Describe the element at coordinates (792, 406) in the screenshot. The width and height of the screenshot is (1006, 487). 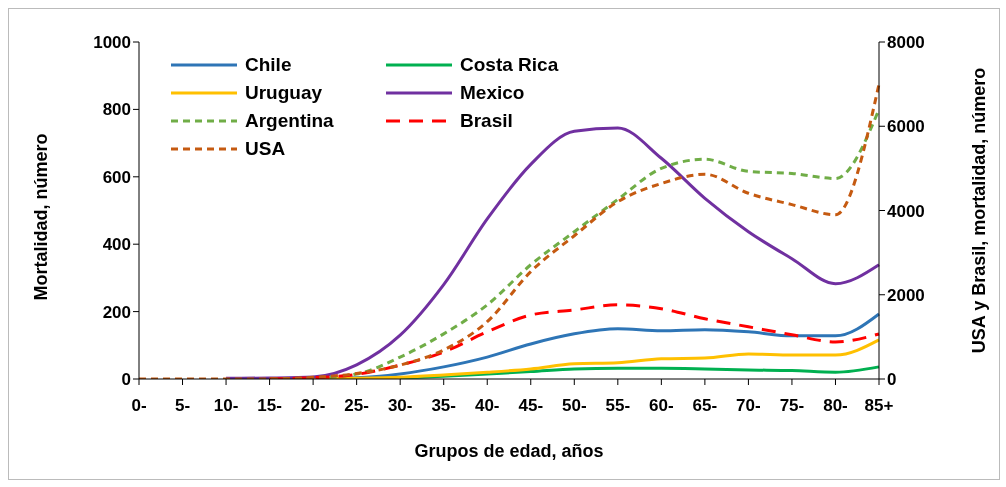
I see `x-tick-label: 75-` at that location.